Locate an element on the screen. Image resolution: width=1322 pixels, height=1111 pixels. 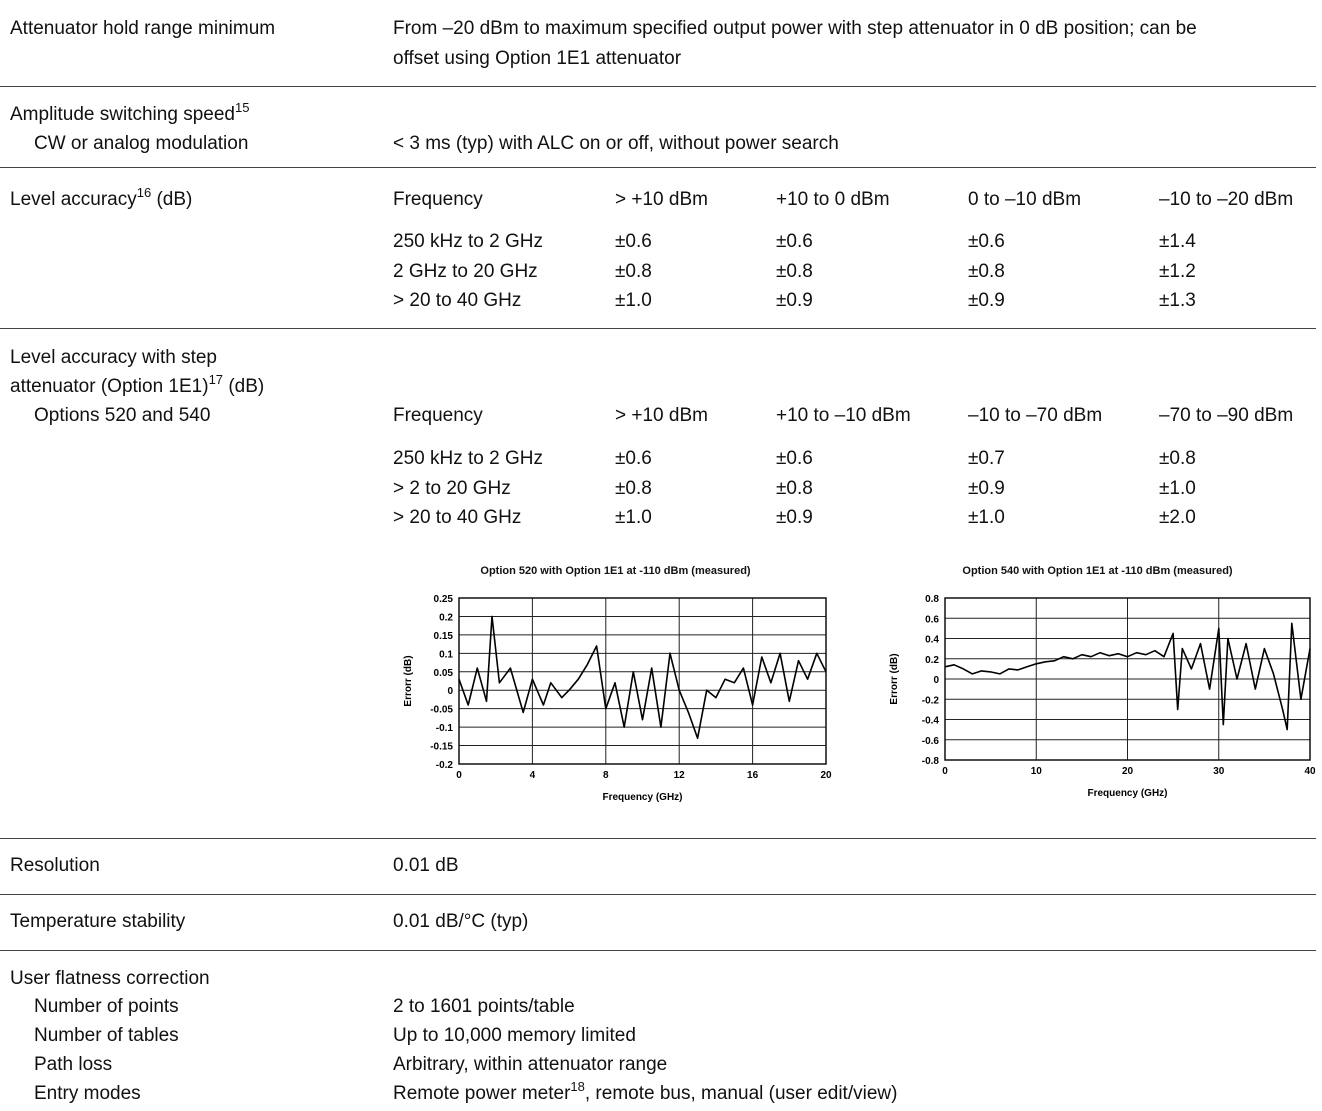
table-cell: ±1.3 is located at coordinates (1177, 300).